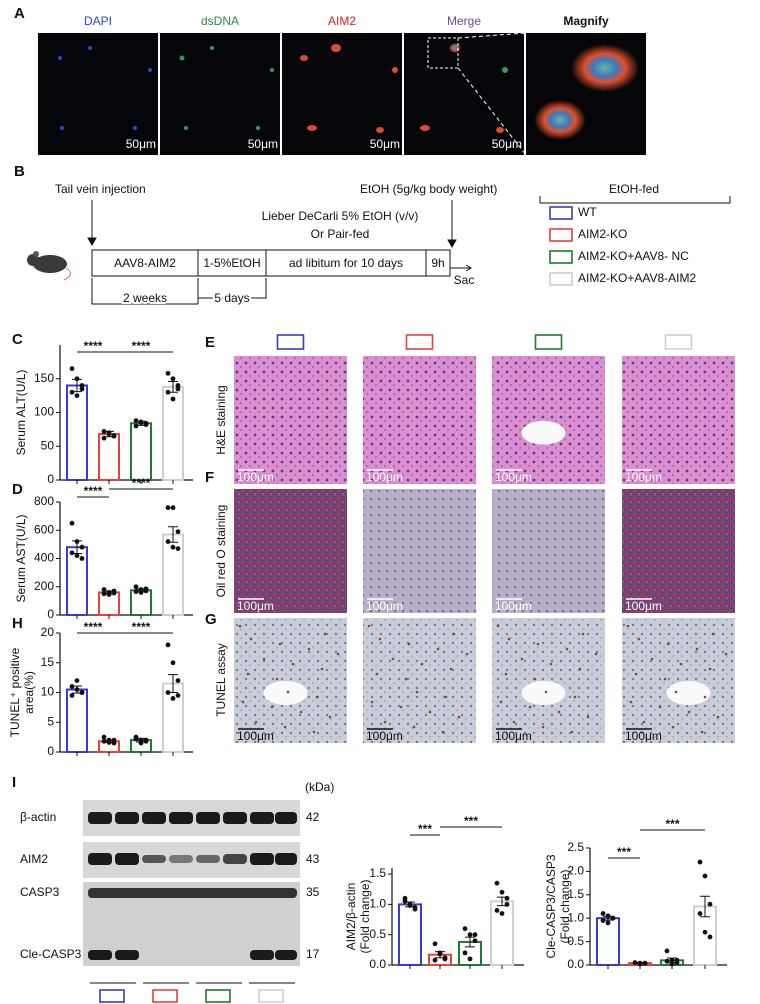 Image resolution: width=760 pixels, height=1004 pixels. I want to click on y-tick-label: 0.5, so click(377, 934).